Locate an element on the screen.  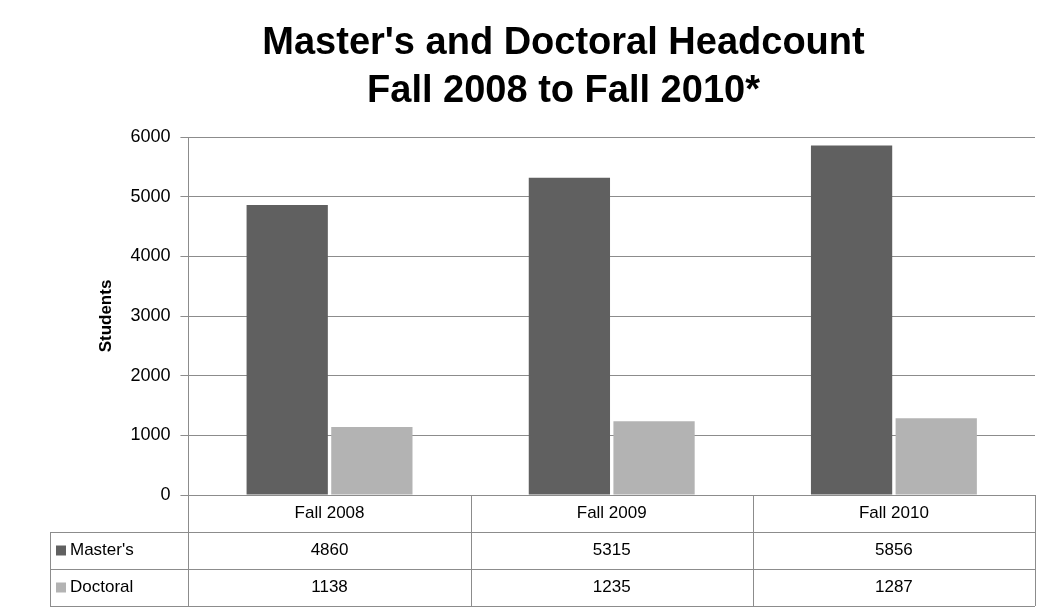
data-label: 1287 is located at coordinates (893, 587).